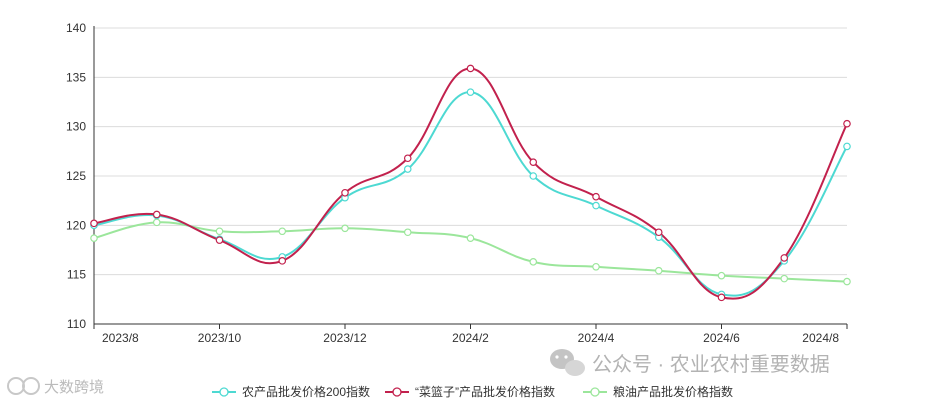 Image resolution: width=940 pixels, height=410 pixels. I want to click on legend-label: “菜篮子”产品批发价格指数, so click(485, 391).